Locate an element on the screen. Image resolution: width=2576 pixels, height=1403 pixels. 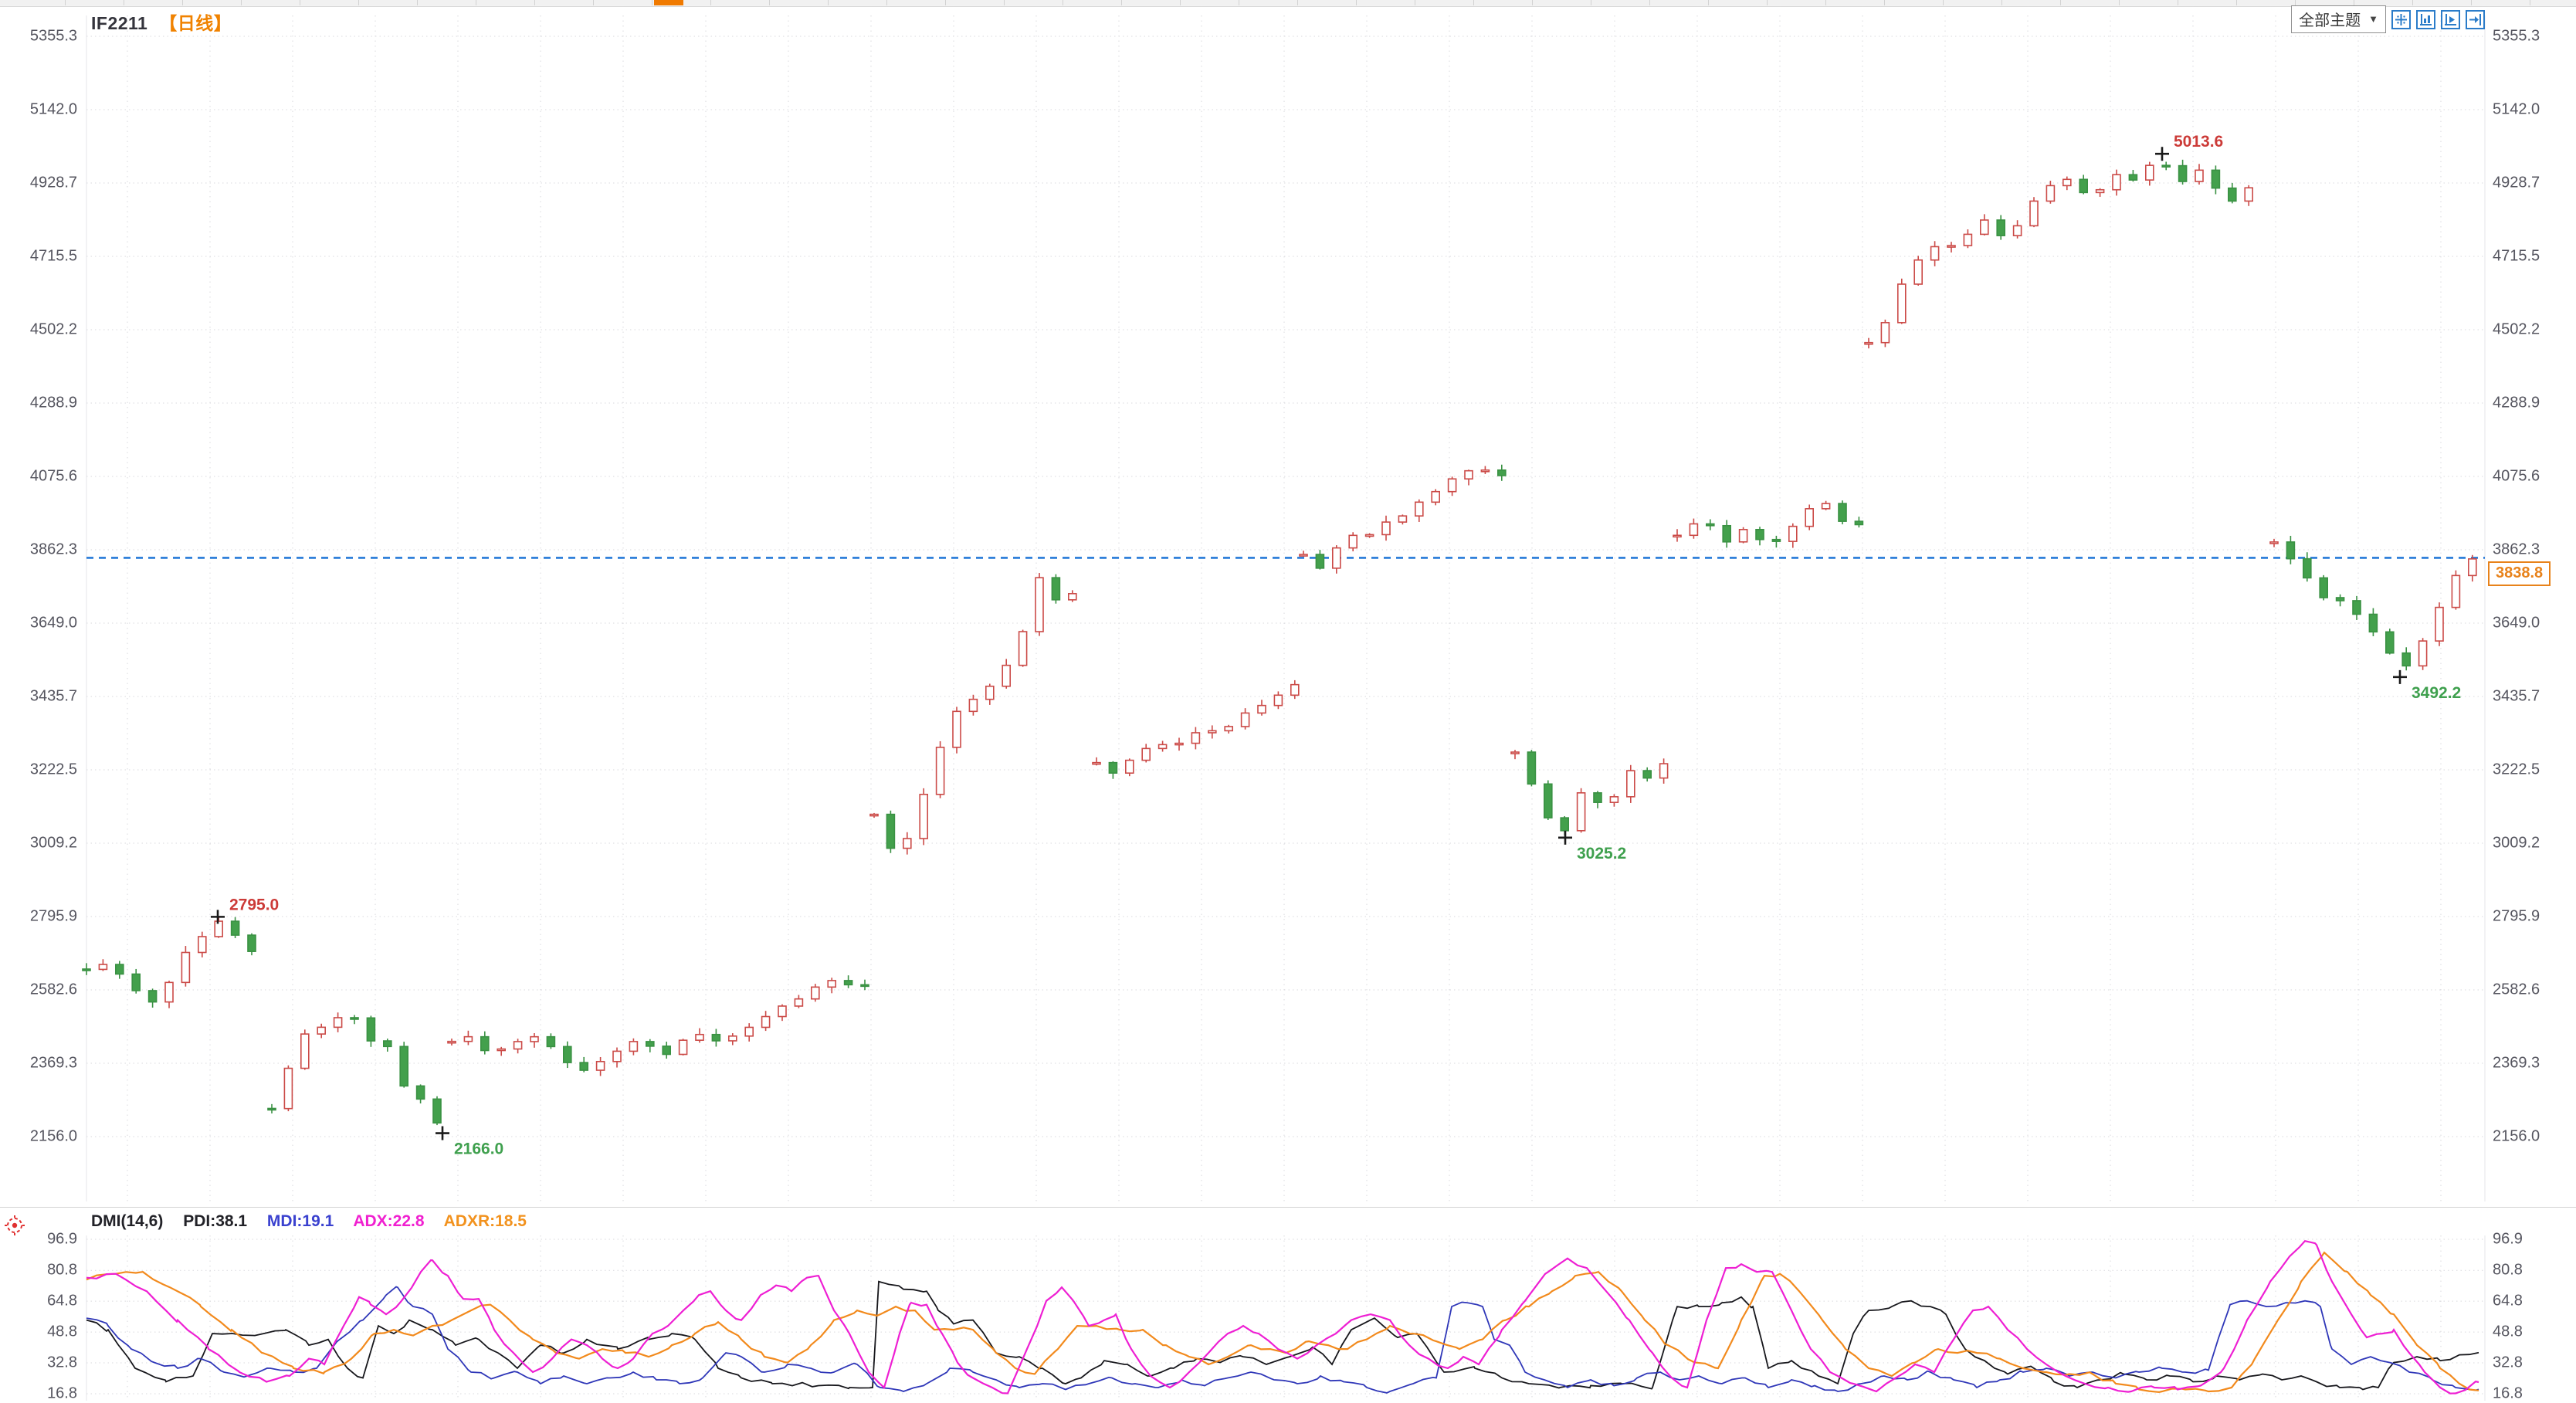
theme-dropdown: 全部主题 ▼ is located at coordinates (2338, 19).